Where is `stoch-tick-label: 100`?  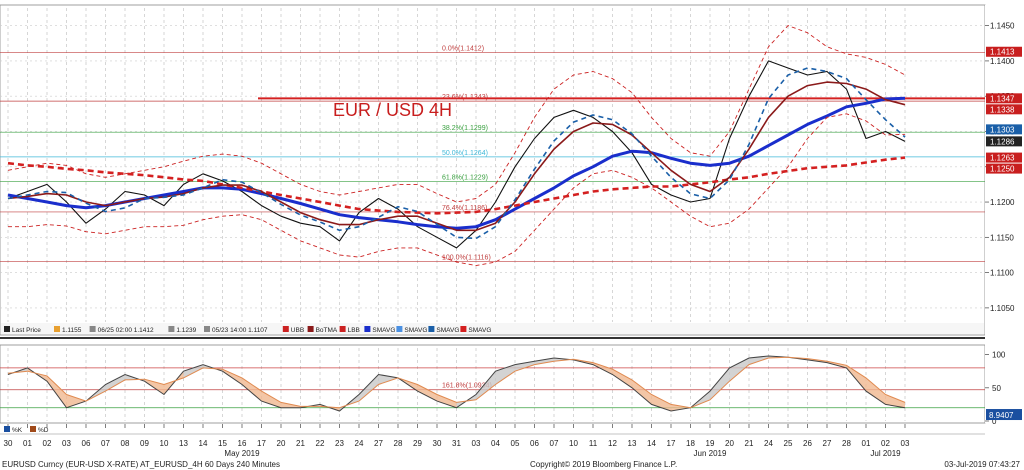
stoch-tick-label: 100 is located at coordinates (999, 355).